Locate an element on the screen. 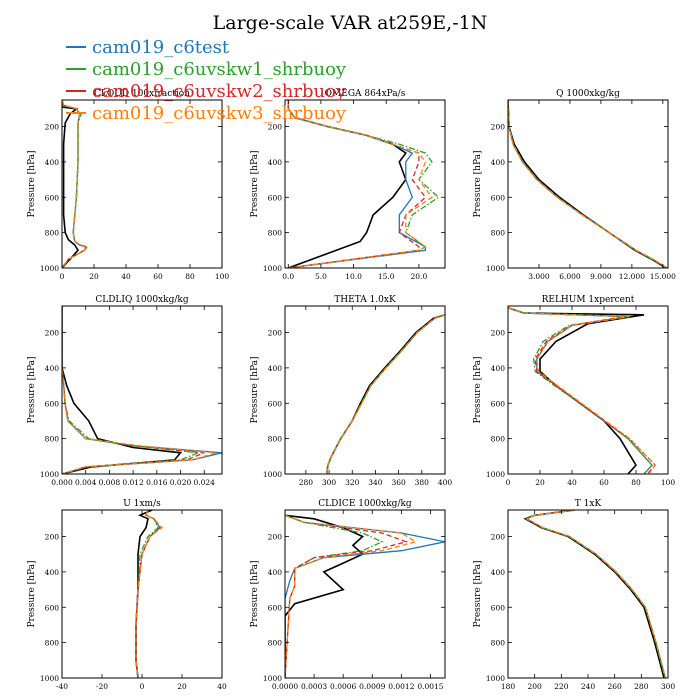 The image size is (700, 700). chart-title: T 1xK is located at coordinates (588, 504).